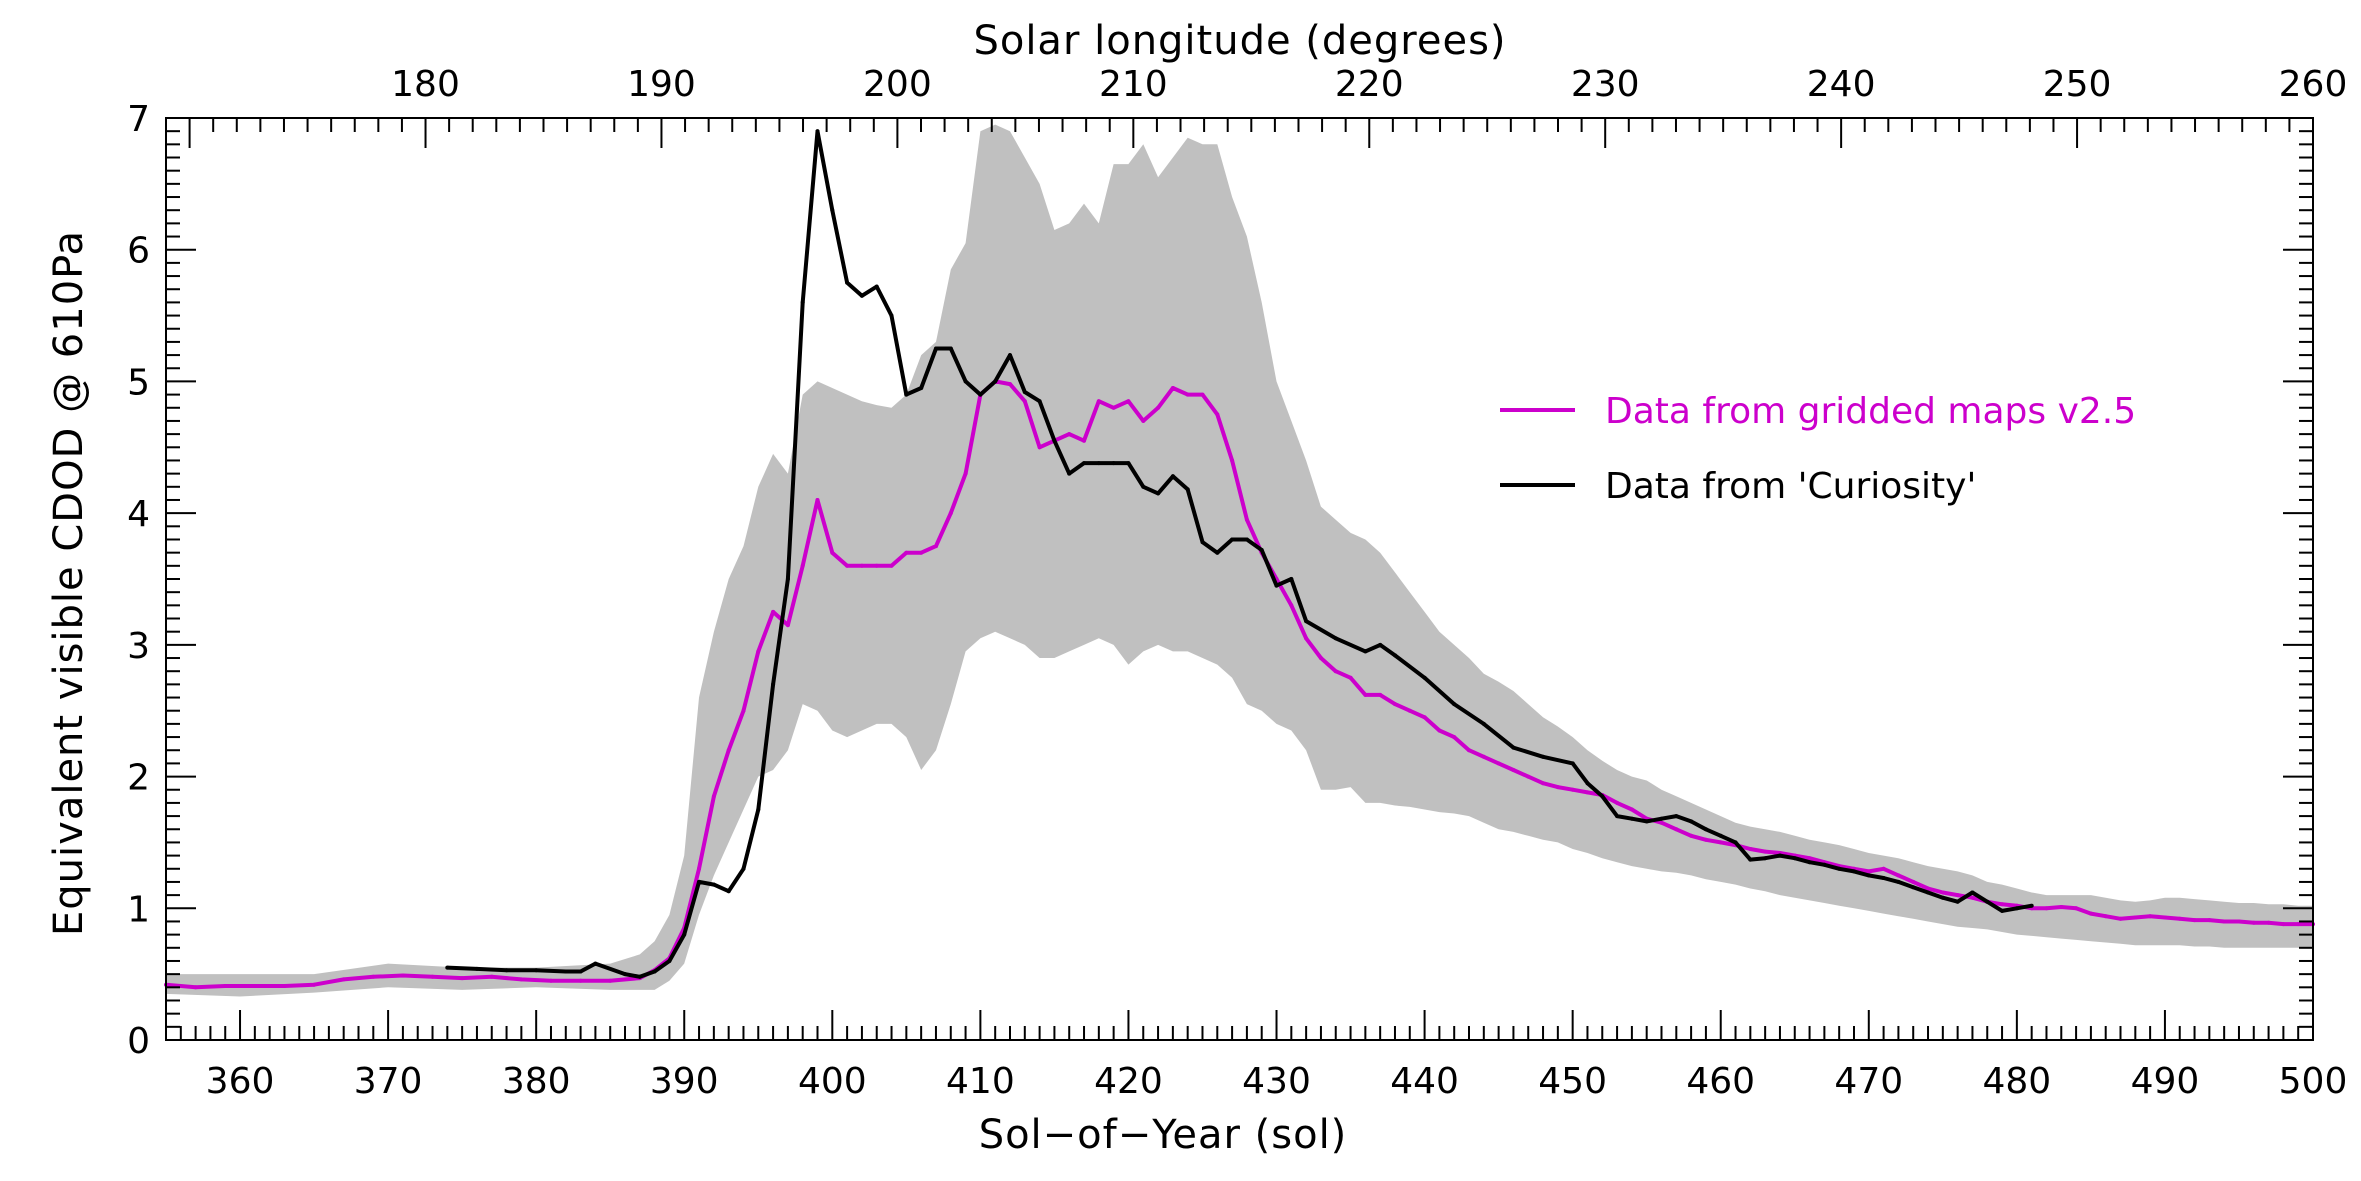 This screenshot has height=1181, width=2361. I want to click on y-tick-label: 3, so click(138, 646).